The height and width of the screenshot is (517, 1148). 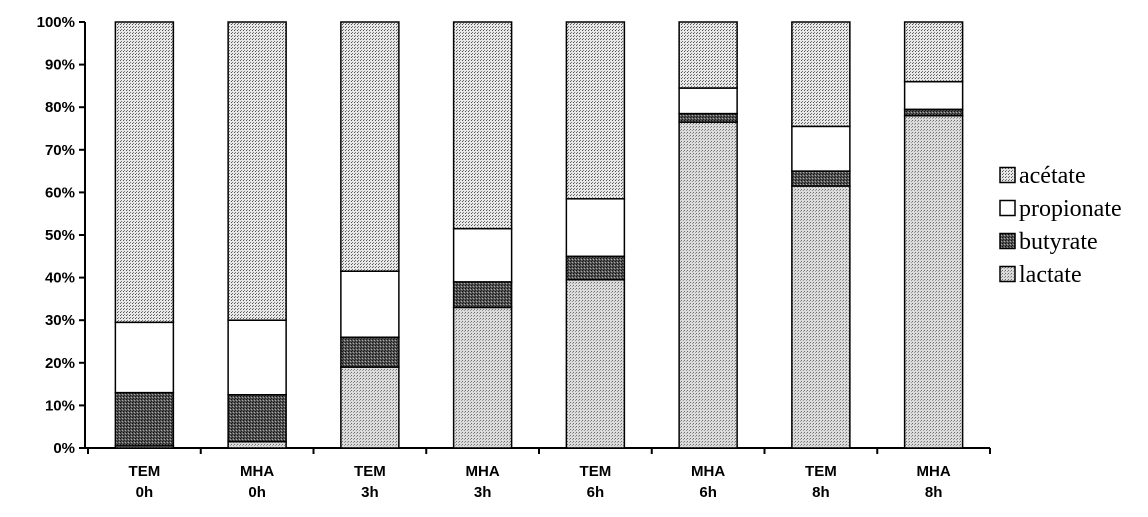 I want to click on legend: acétate propionate butyrate lactate, so click(x=1060, y=225).